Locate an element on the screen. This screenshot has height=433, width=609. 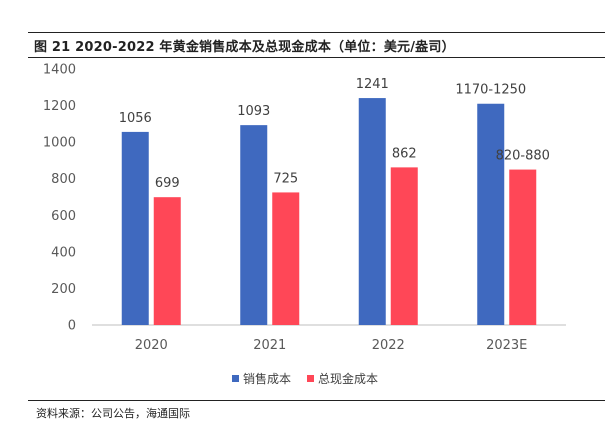
x-tick-label-2023E: 2023E is located at coordinates (506, 345).